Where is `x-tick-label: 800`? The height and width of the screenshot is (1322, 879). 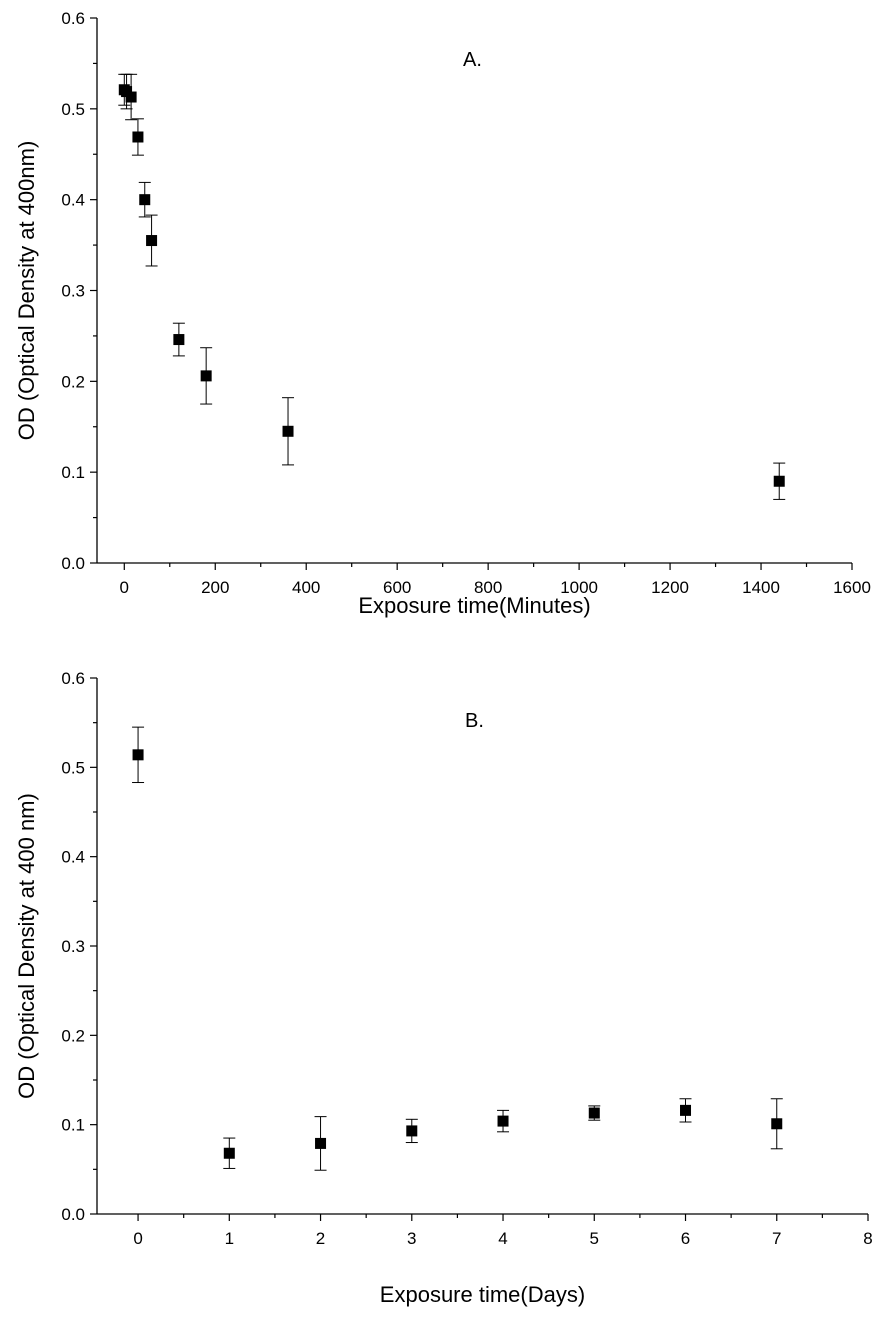 x-tick-label: 800 is located at coordinates (488, 587).